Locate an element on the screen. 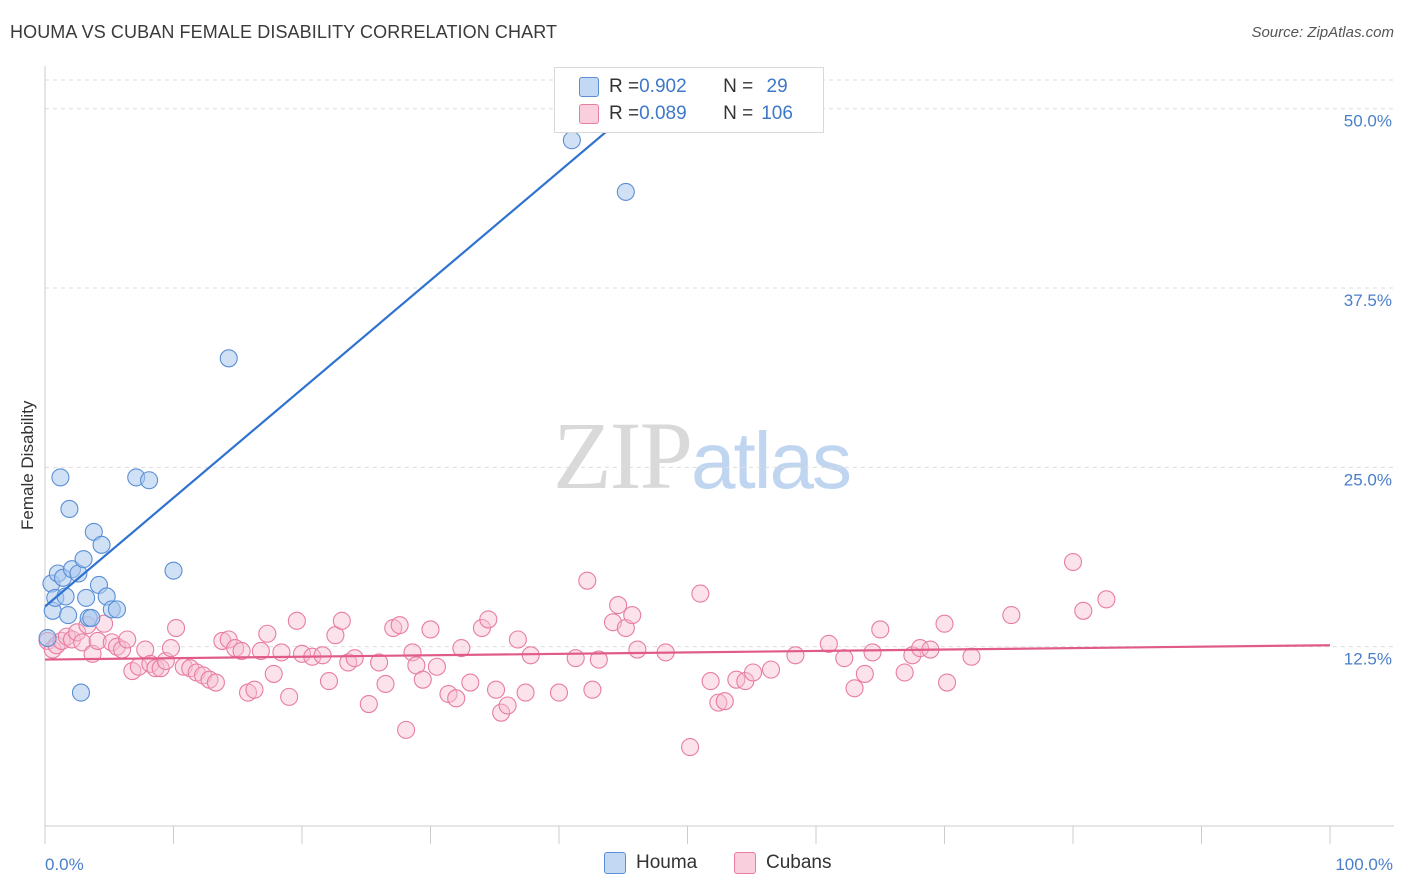  legend-row-cubans: R = 0.089 N = 106 is located at coordinates (686, 114).